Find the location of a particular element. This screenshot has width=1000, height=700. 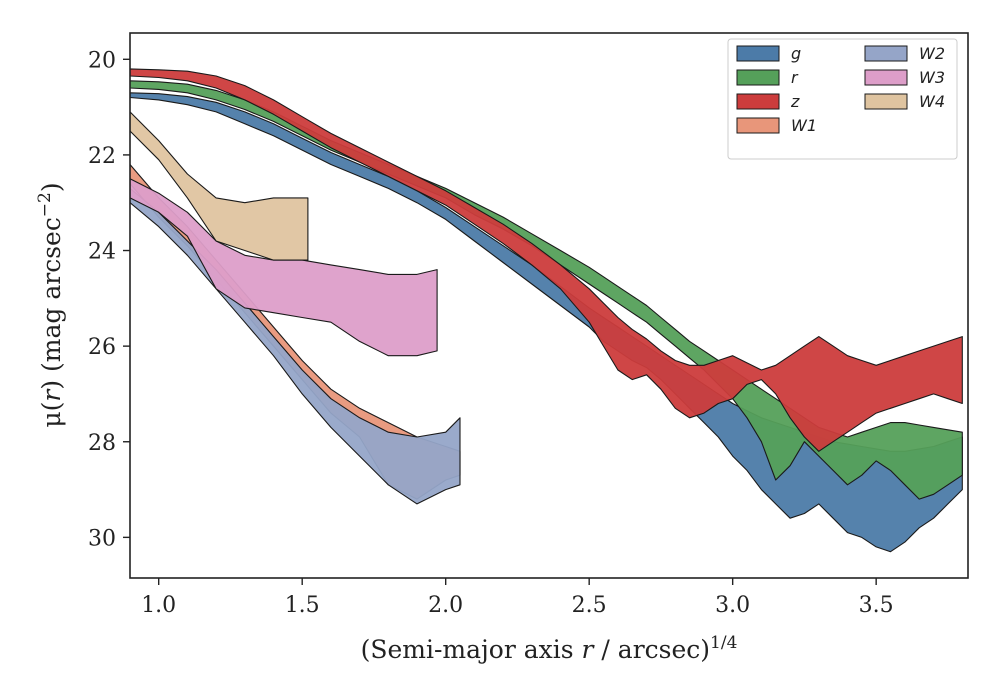

legend-swatch-z is located at coordinates (758, 101).